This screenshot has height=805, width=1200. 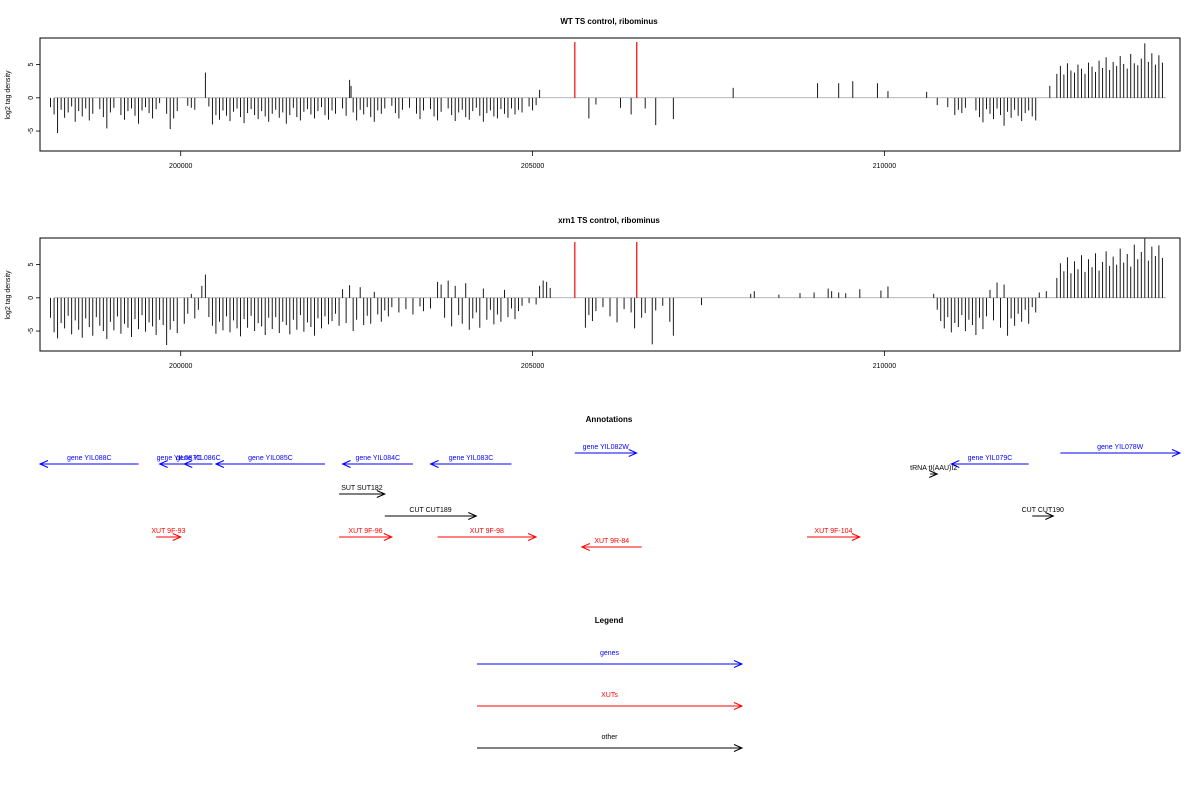 I want to click on annotation-label: gene YIL087C, so click(x=179, y=458).